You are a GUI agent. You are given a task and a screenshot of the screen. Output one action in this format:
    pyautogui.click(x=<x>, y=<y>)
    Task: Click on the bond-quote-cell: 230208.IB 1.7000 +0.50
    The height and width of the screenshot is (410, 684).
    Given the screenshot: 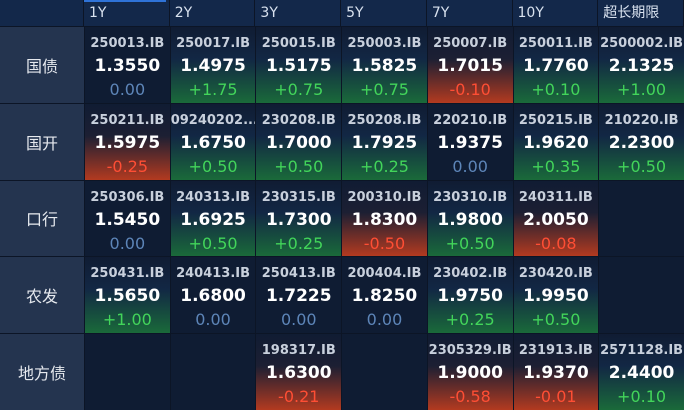 What is the action you would take?
    pyautogui.click(x=298, y=141)
    